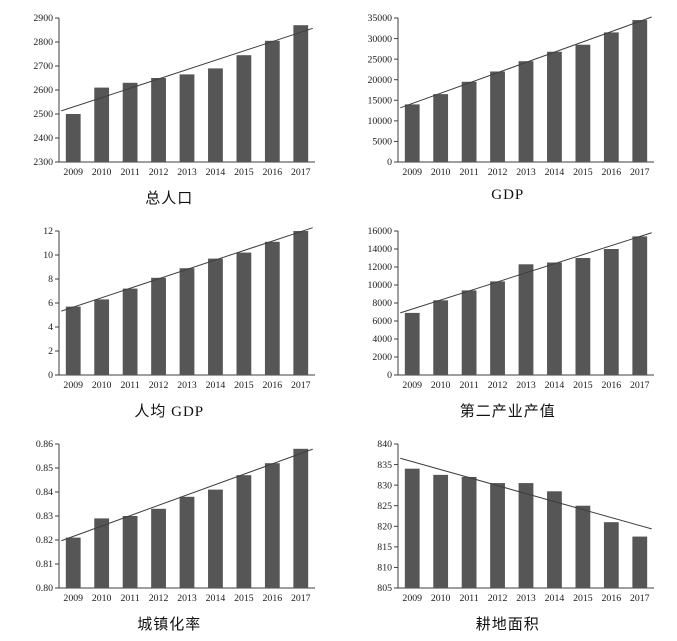  What do you see at coordinates (44, 492) in the screenshot?
I see `y-tick-label: 0.84` at bounding box center [44, 492].